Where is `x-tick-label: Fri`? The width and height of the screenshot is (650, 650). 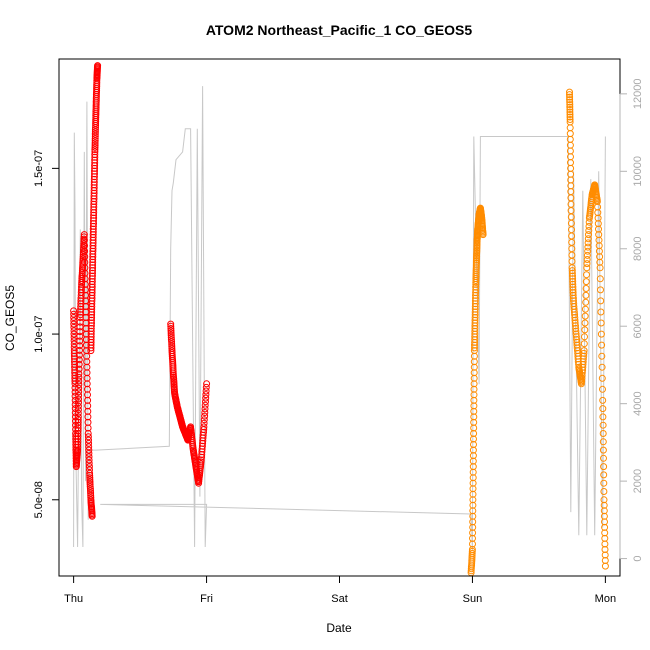 x-tick-label: Fri is located at coordinates (206, 599).